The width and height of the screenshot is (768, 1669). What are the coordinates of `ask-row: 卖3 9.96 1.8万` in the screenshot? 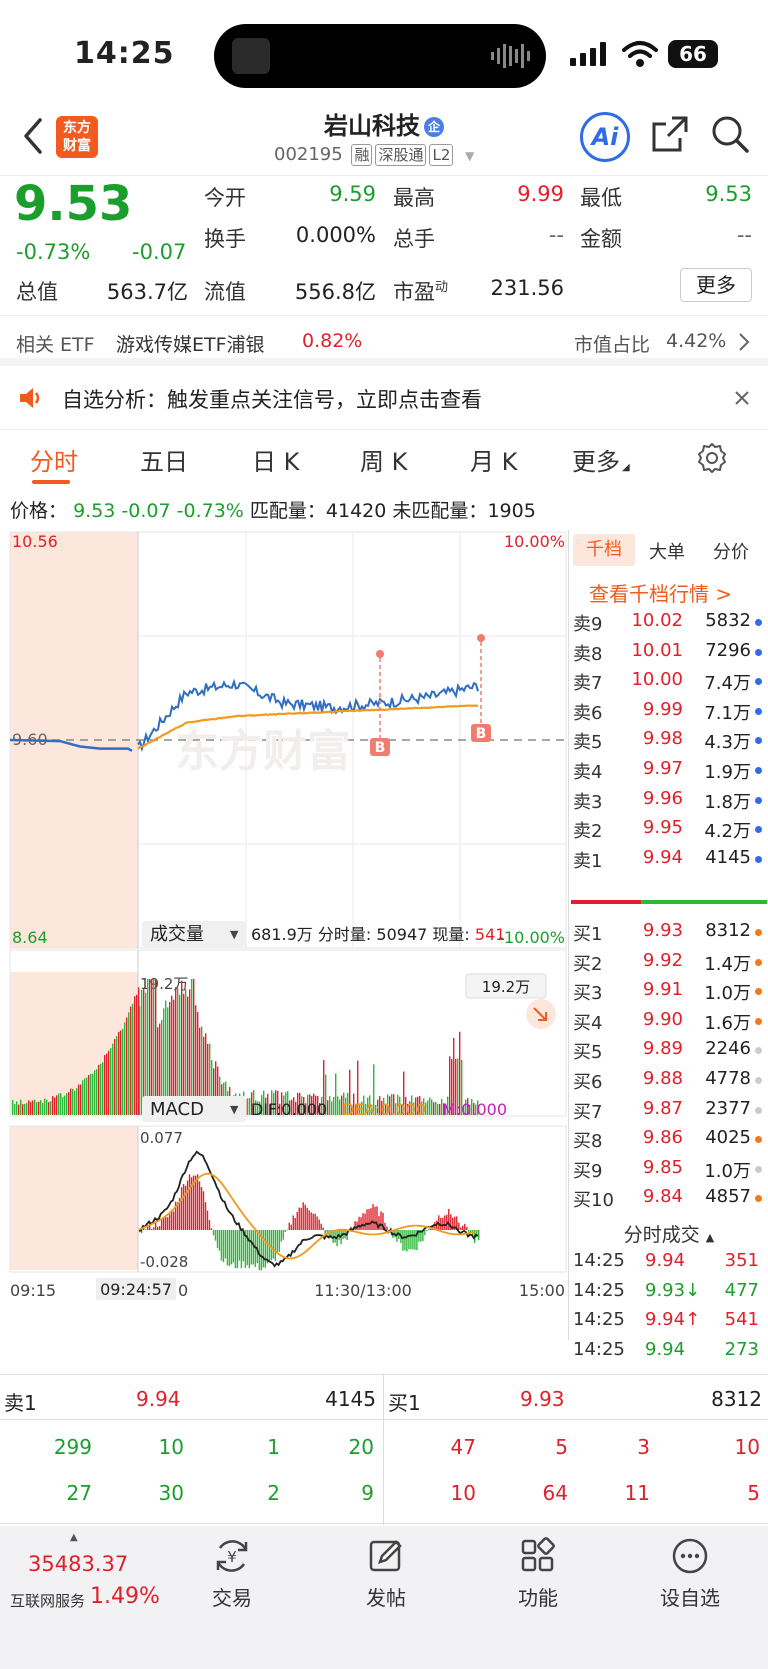 It's located at (668, 799).